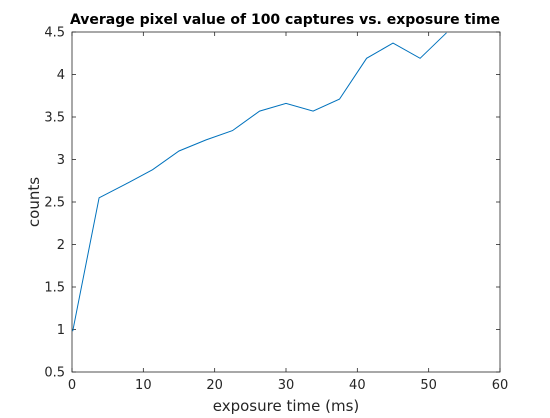 The width and height of the screenshot is (550, 418). Describe the element at coordinates (54, 288) in the screenshot. I see `y-tick-label: 1.5` at that location.